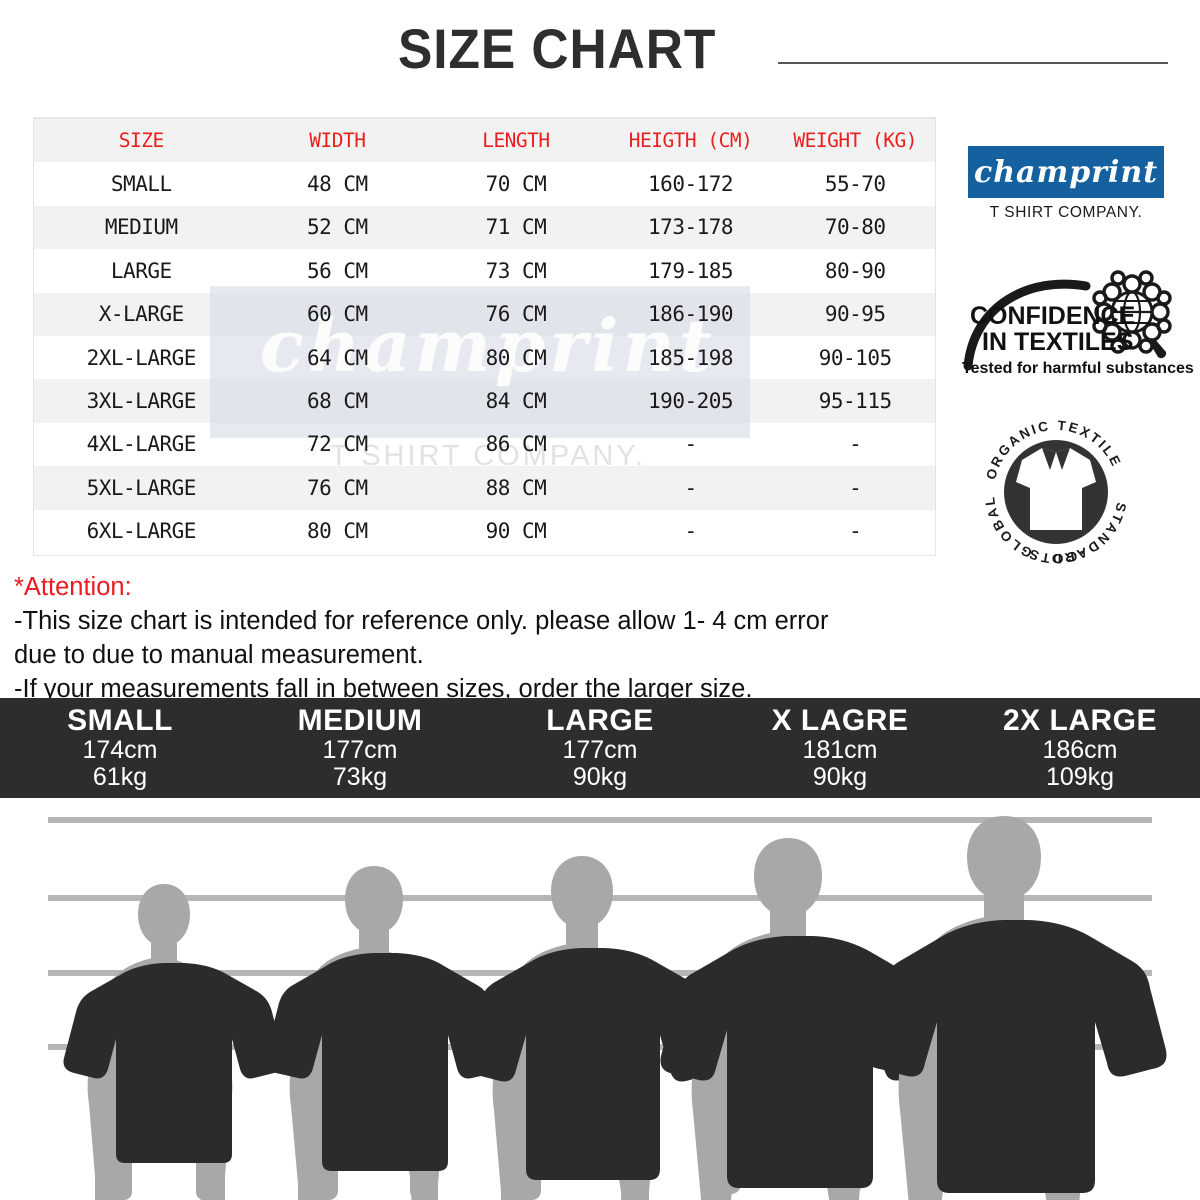 The image size is (1200, 1200). I want to click on table-row: 3XL-LARGE 68 CM 84 CM 190-205 95-115, so click(484, 401).